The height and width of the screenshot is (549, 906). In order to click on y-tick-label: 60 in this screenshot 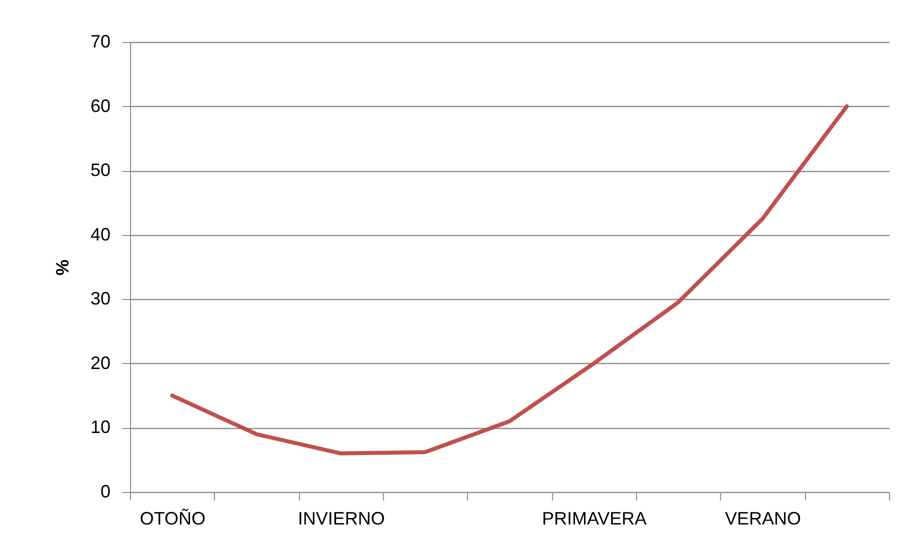, I will do `click(100, 106)`.